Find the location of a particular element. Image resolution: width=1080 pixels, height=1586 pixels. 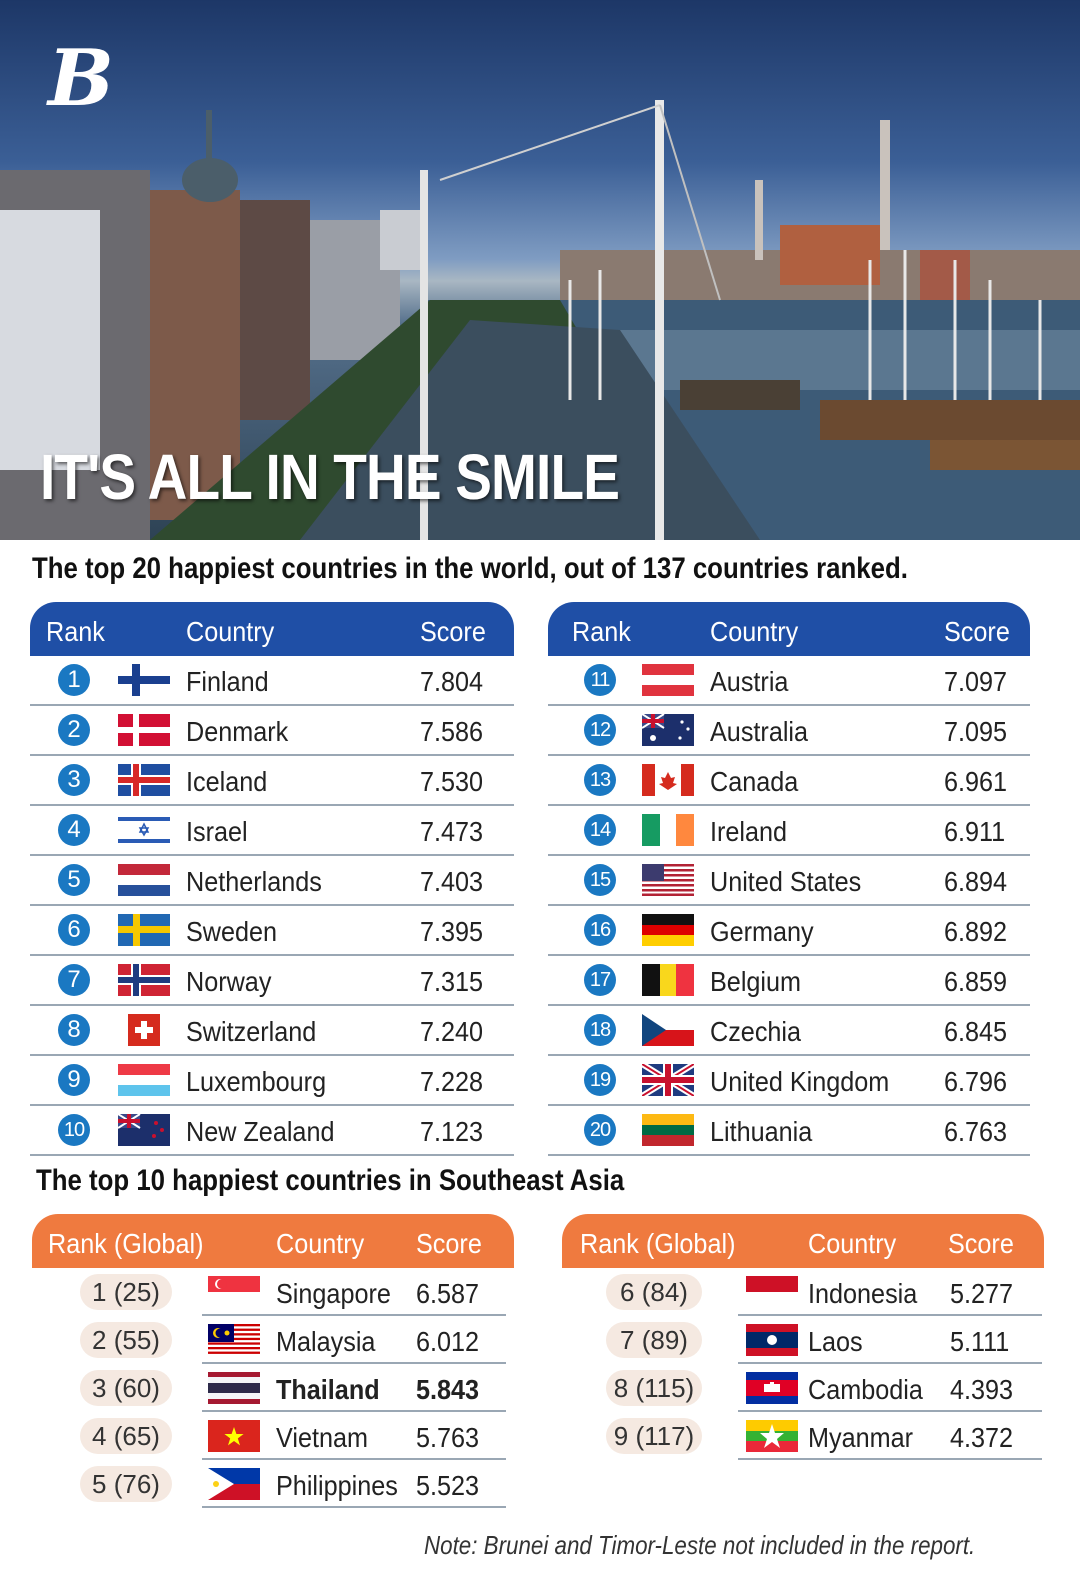

rank-badge: 16 is located at coordinates (600, 930).